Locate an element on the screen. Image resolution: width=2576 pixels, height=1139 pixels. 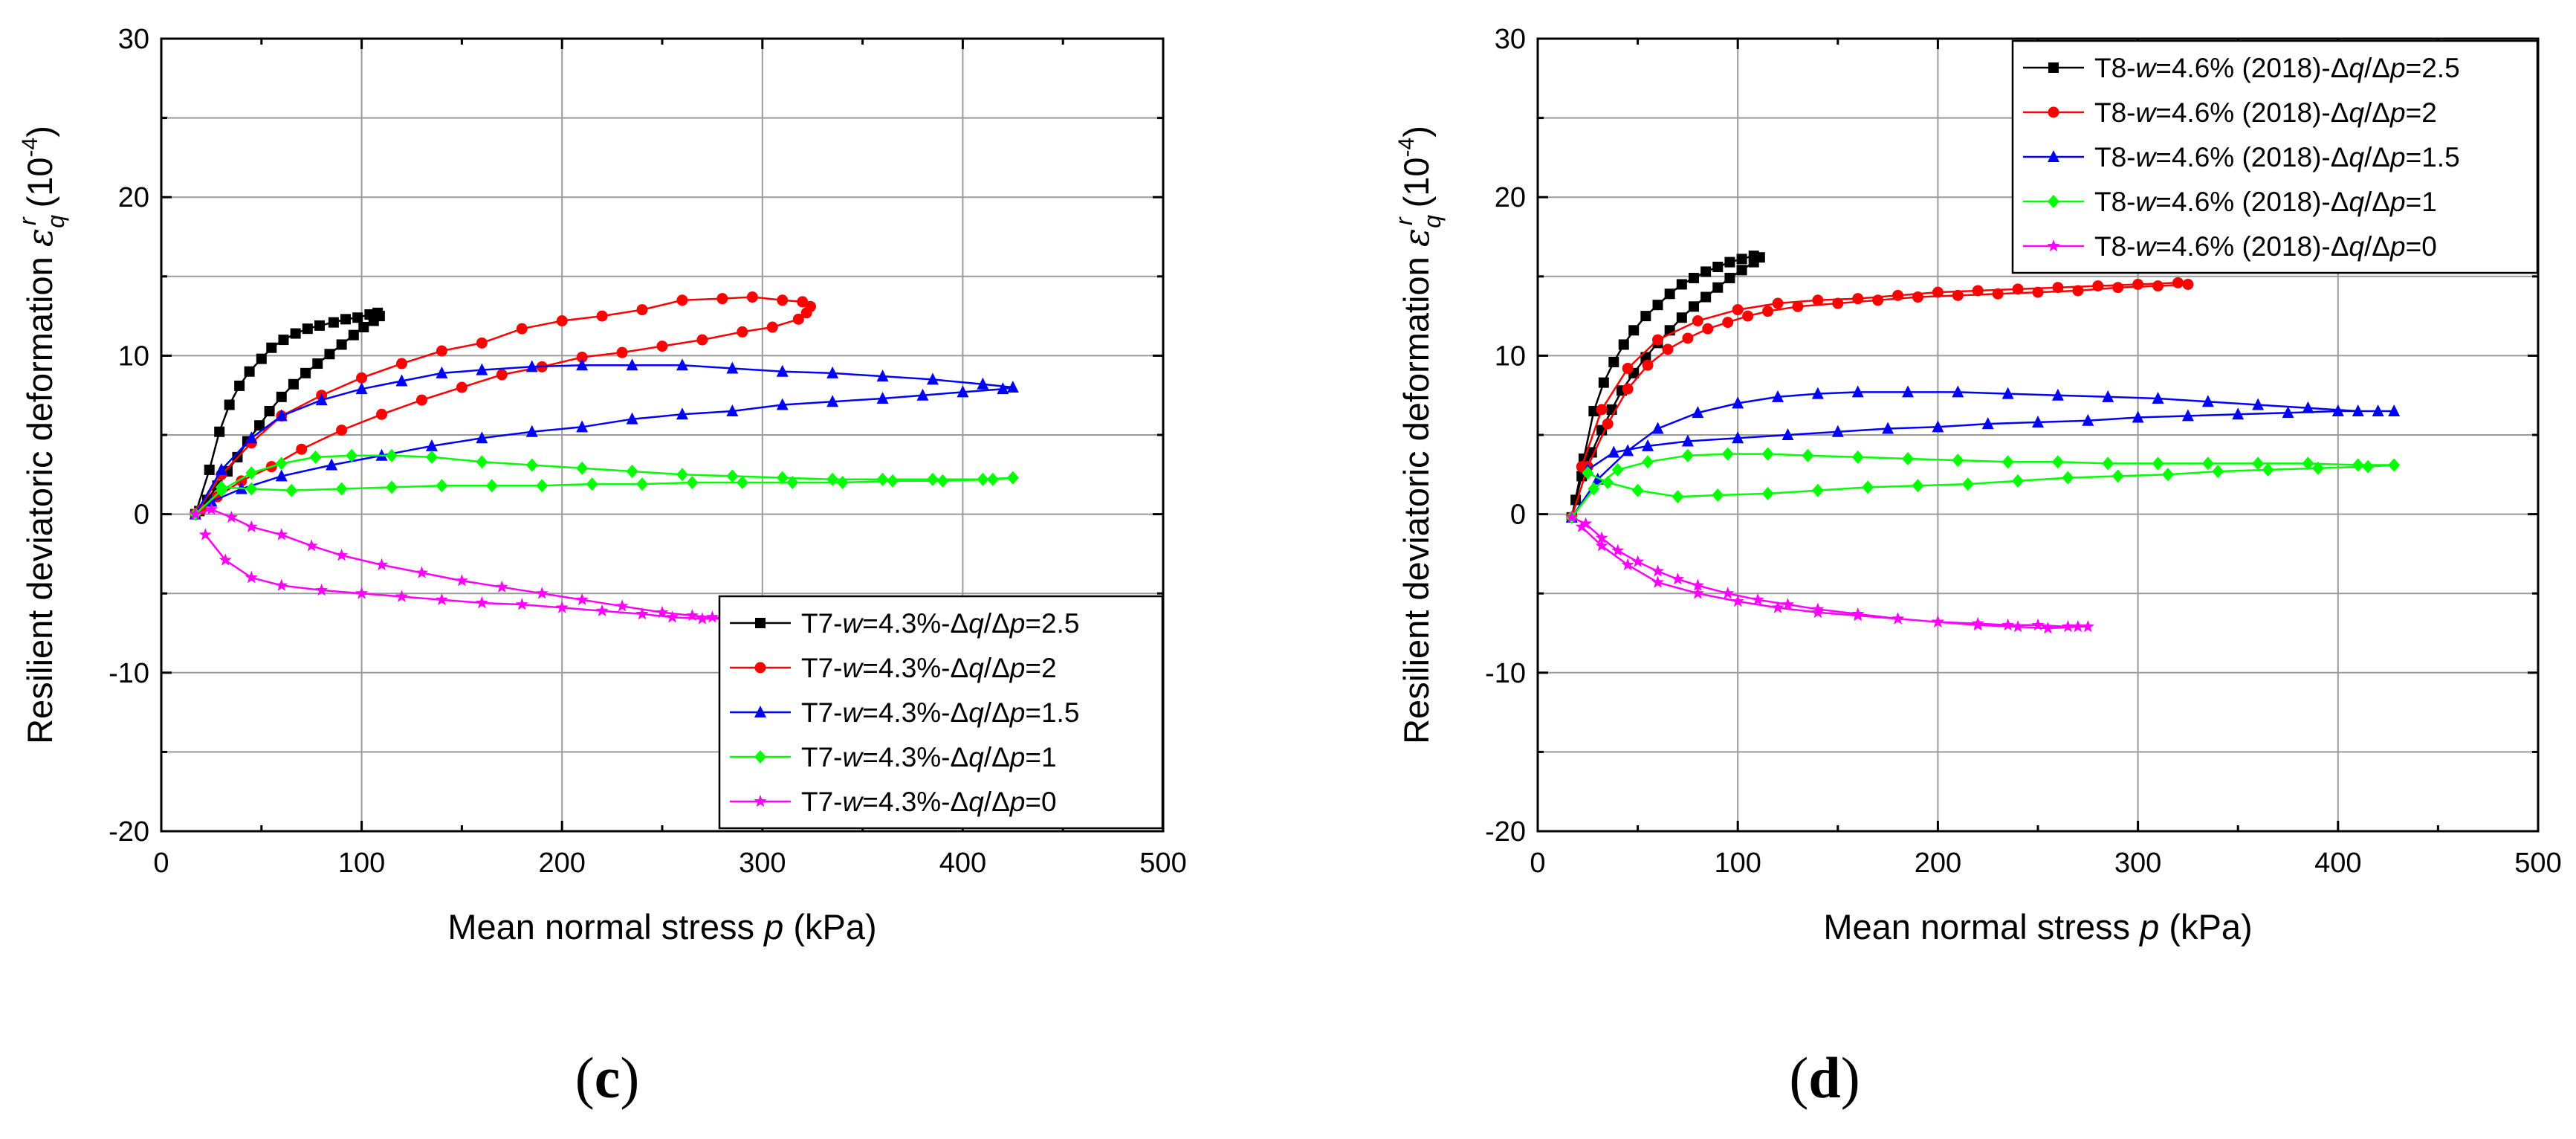
y-tick-label: -20 is located at coordinates (129, 832).